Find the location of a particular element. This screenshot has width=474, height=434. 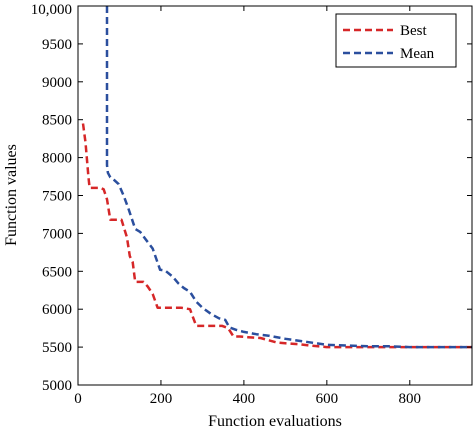

y-tick-label: 10,000 is located at coordinates (51, 10).